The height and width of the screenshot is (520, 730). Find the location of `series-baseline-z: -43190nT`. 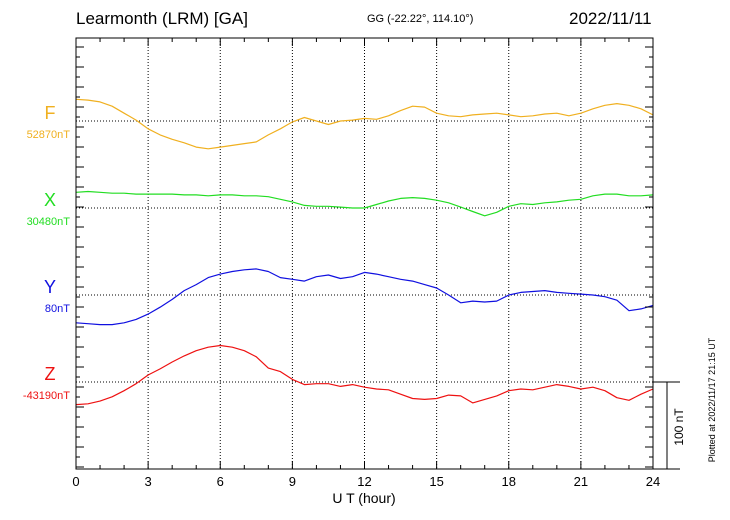

series-baseline-z: -43190nT is located at coordinates (46, 396).